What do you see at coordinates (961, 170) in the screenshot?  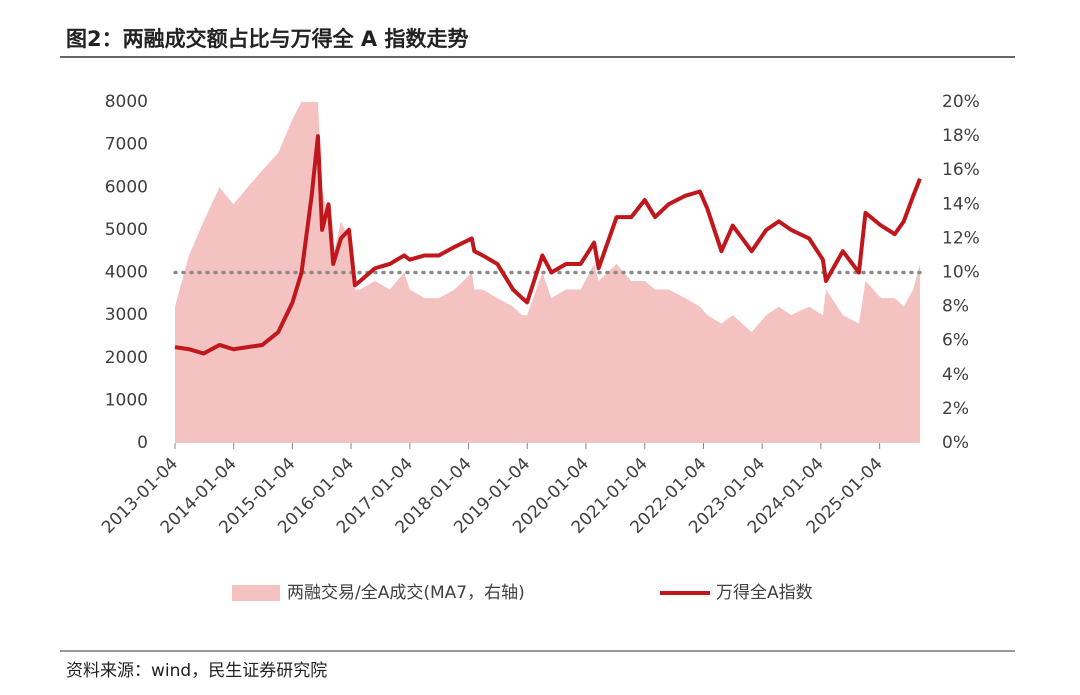 I see `y2-tick-label: 16%` at bounding box center [961, 170].